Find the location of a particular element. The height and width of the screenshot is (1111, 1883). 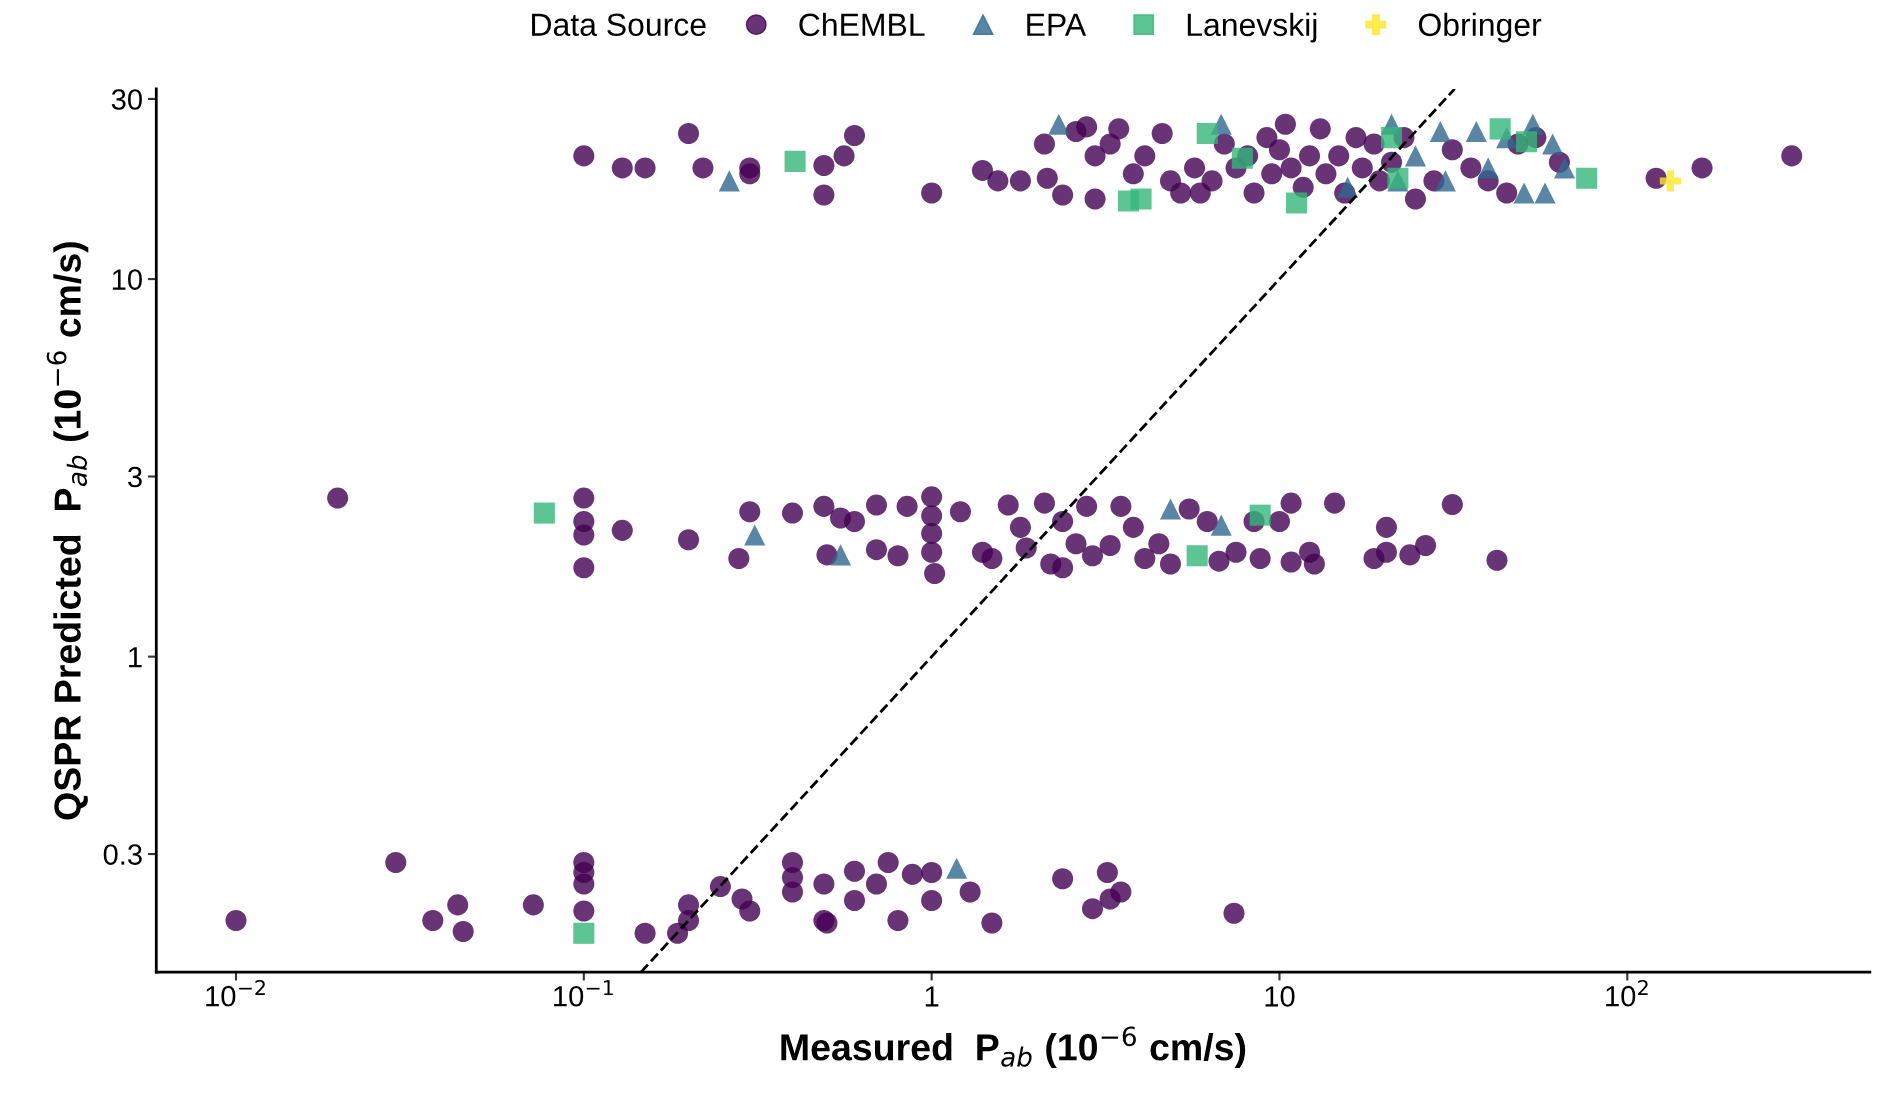

legend-label: ChEMBL is located at coordinates (862, 24).